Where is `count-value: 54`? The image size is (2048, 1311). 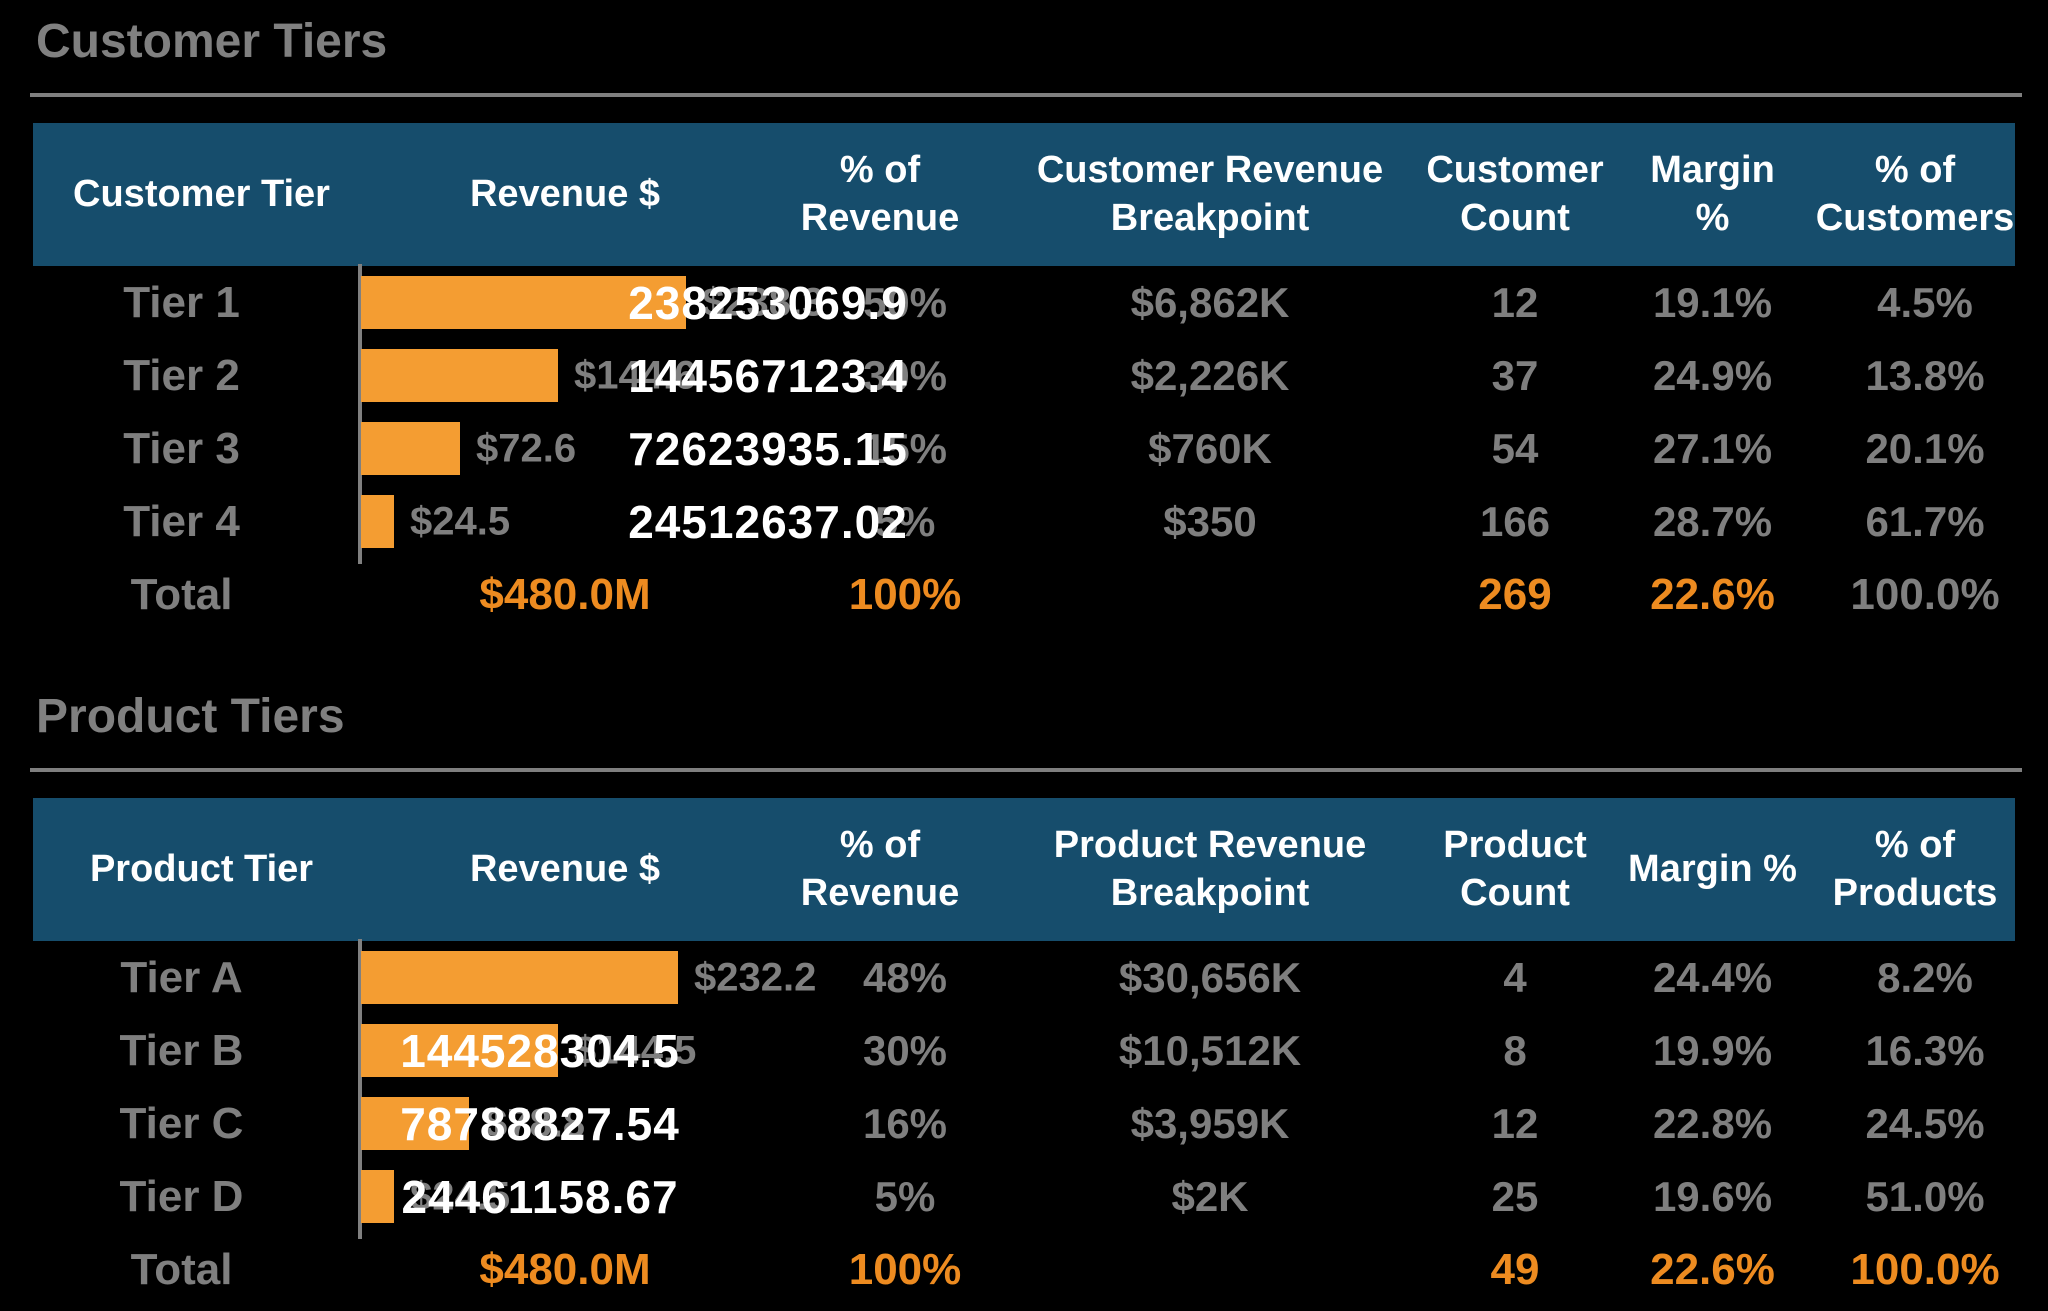
count-value: 54 is located at coordinates (1515, 448).